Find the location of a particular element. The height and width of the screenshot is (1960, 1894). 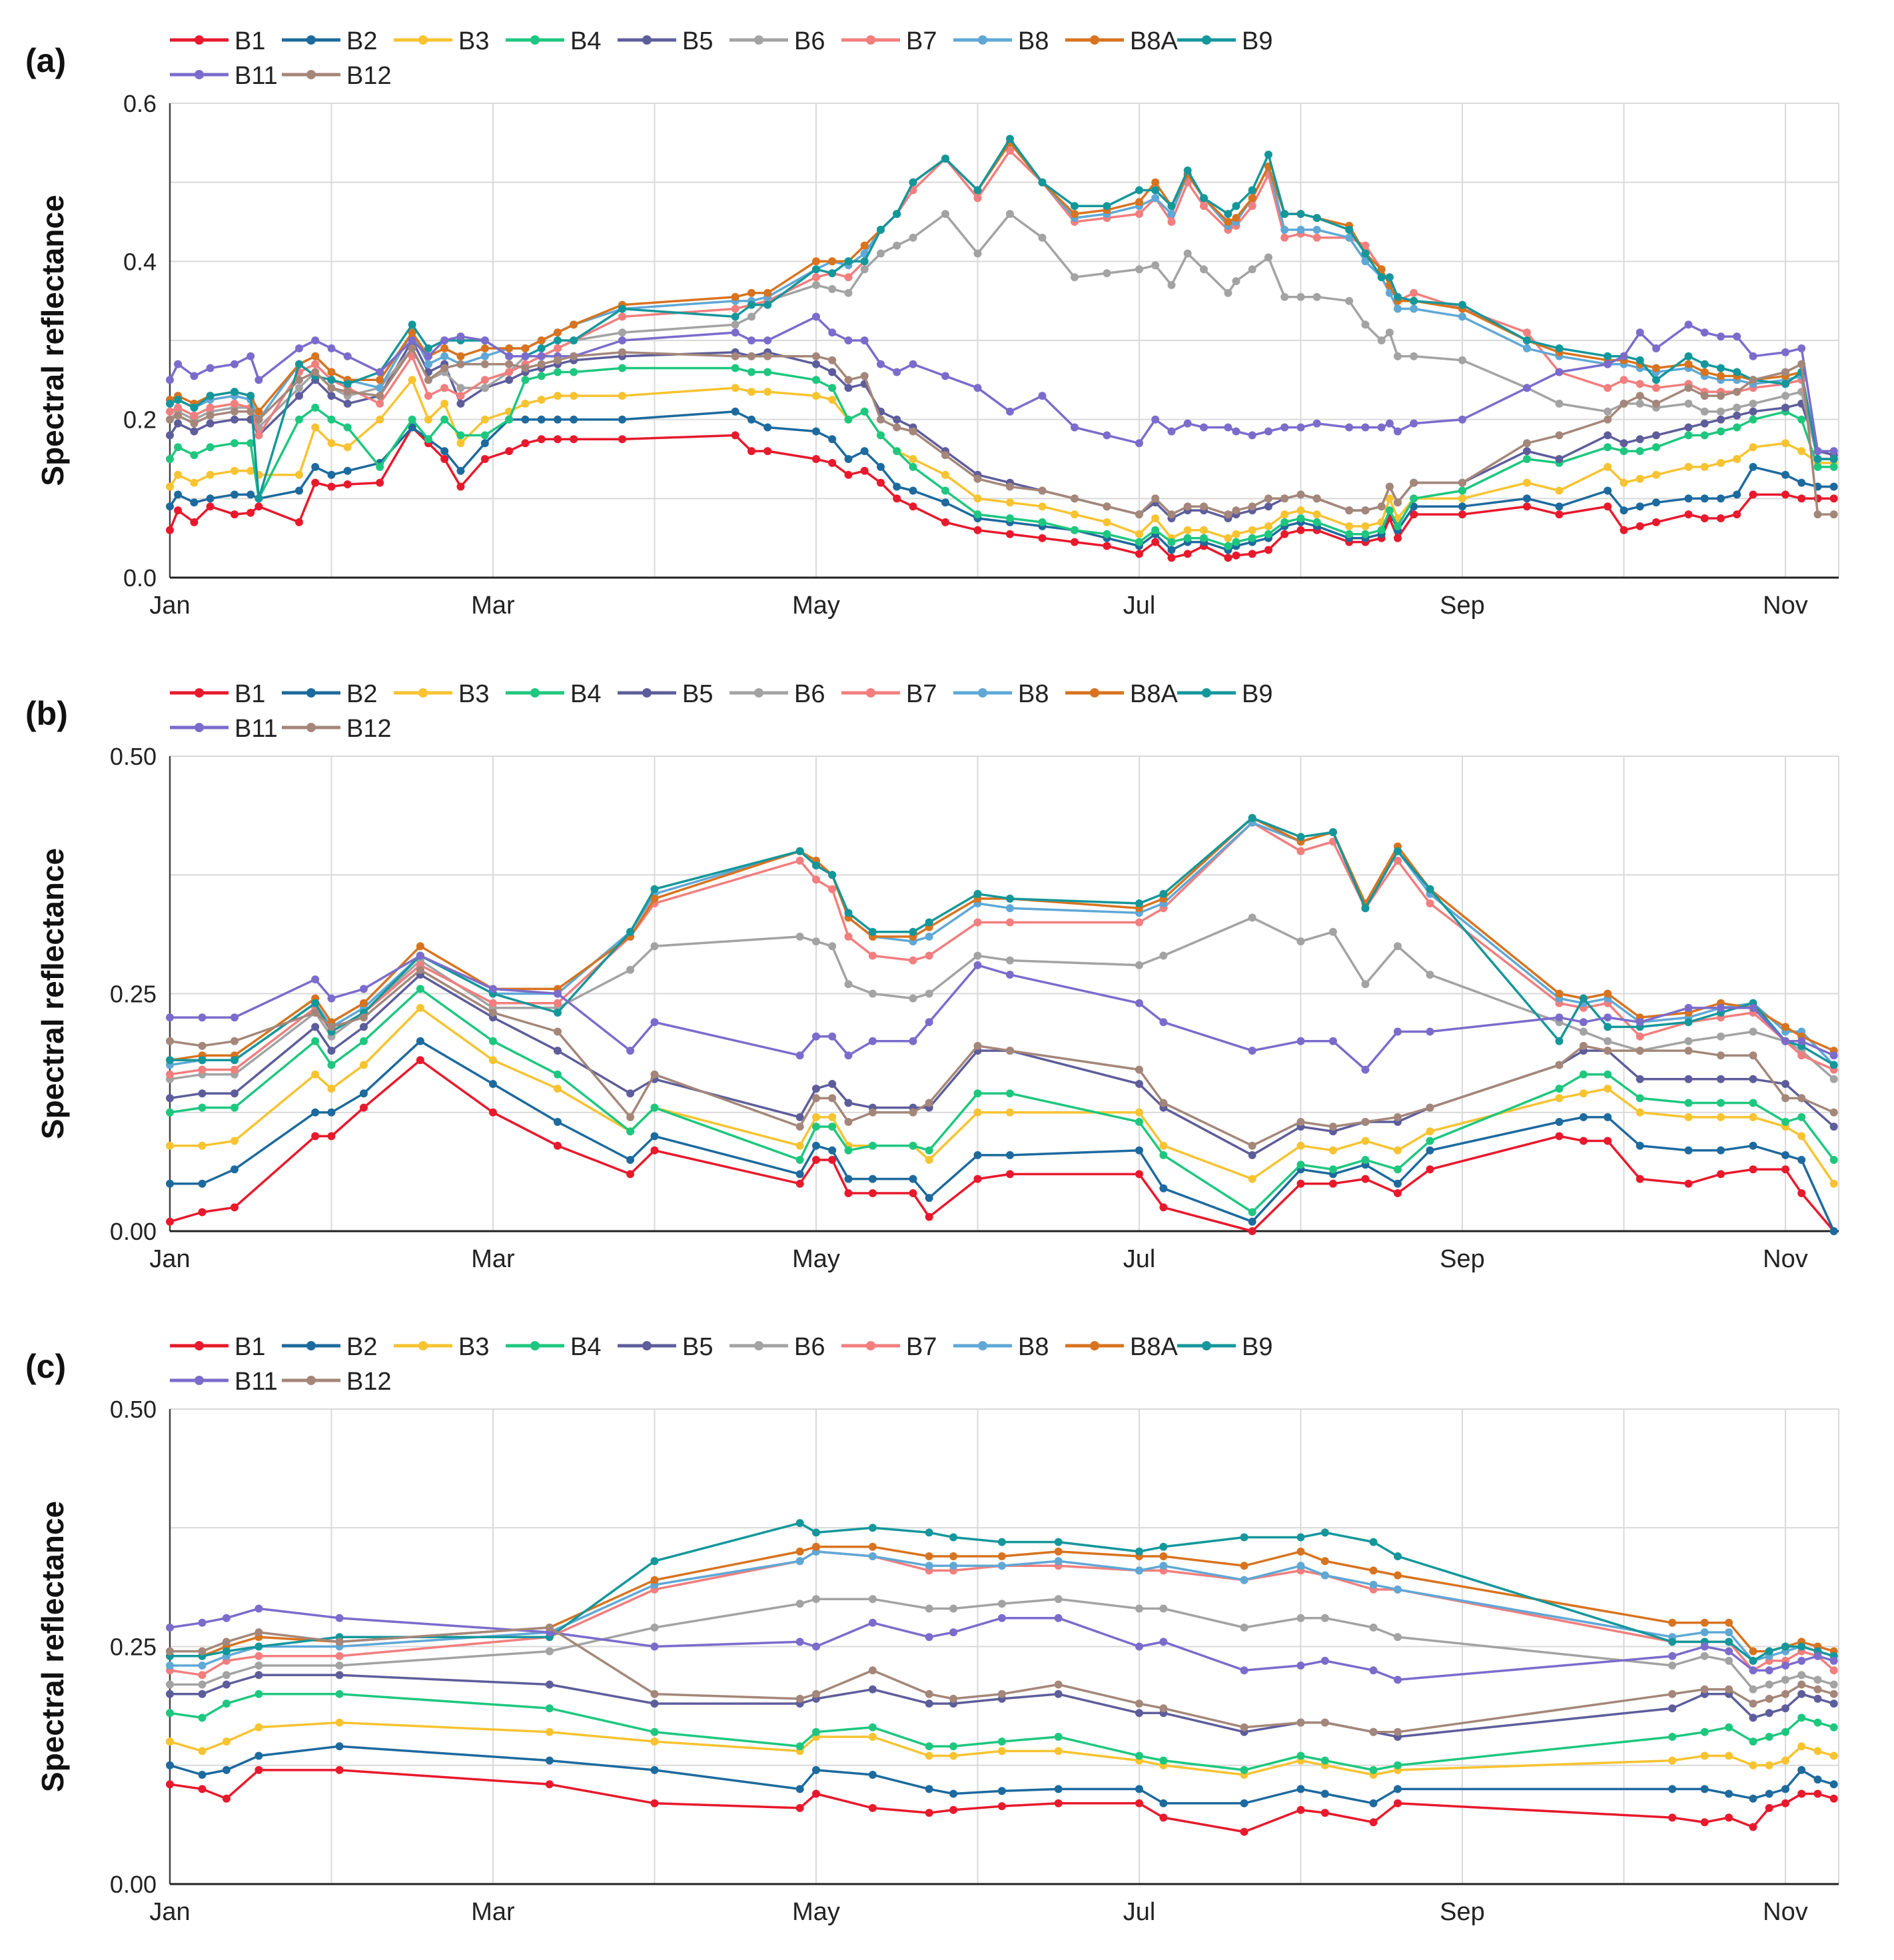

series-b4 is located at coordinates (1002, 1732).